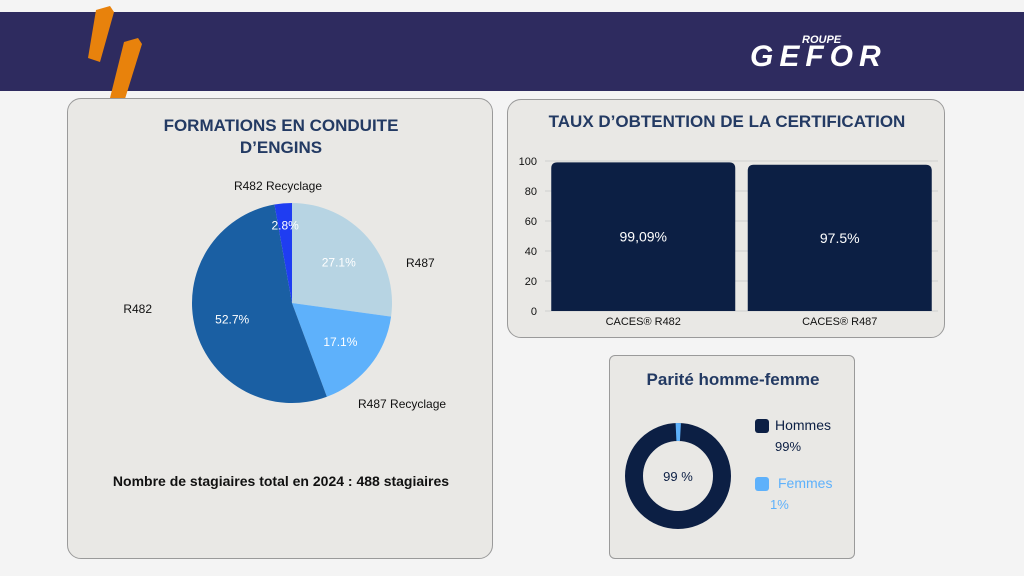  I want to click on parite-title: Parité homme-femme, so click(733, 379).